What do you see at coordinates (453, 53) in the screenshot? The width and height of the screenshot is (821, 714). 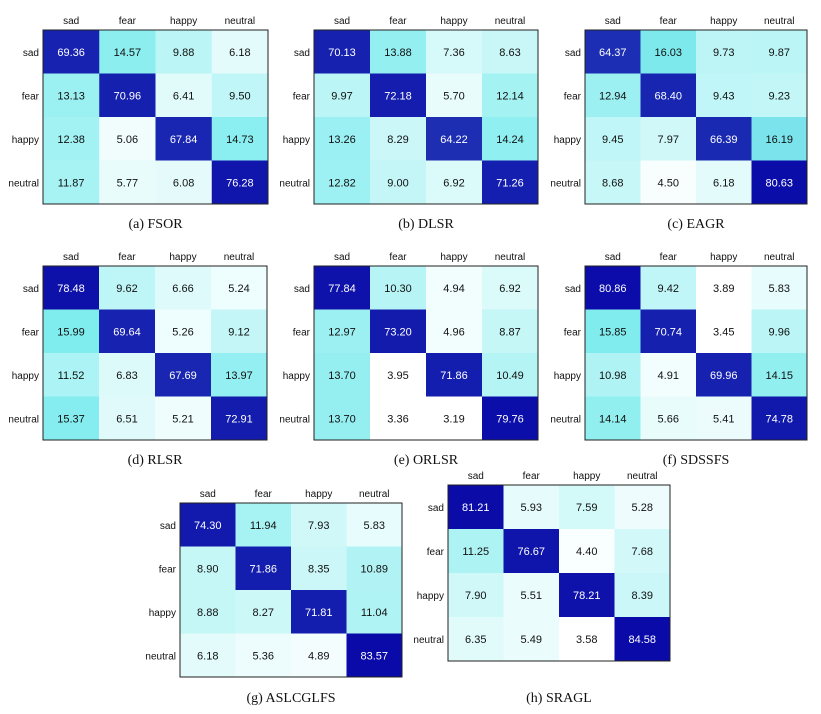 I see `cell-value-label: 7.36` at bounding box center [453, 53].